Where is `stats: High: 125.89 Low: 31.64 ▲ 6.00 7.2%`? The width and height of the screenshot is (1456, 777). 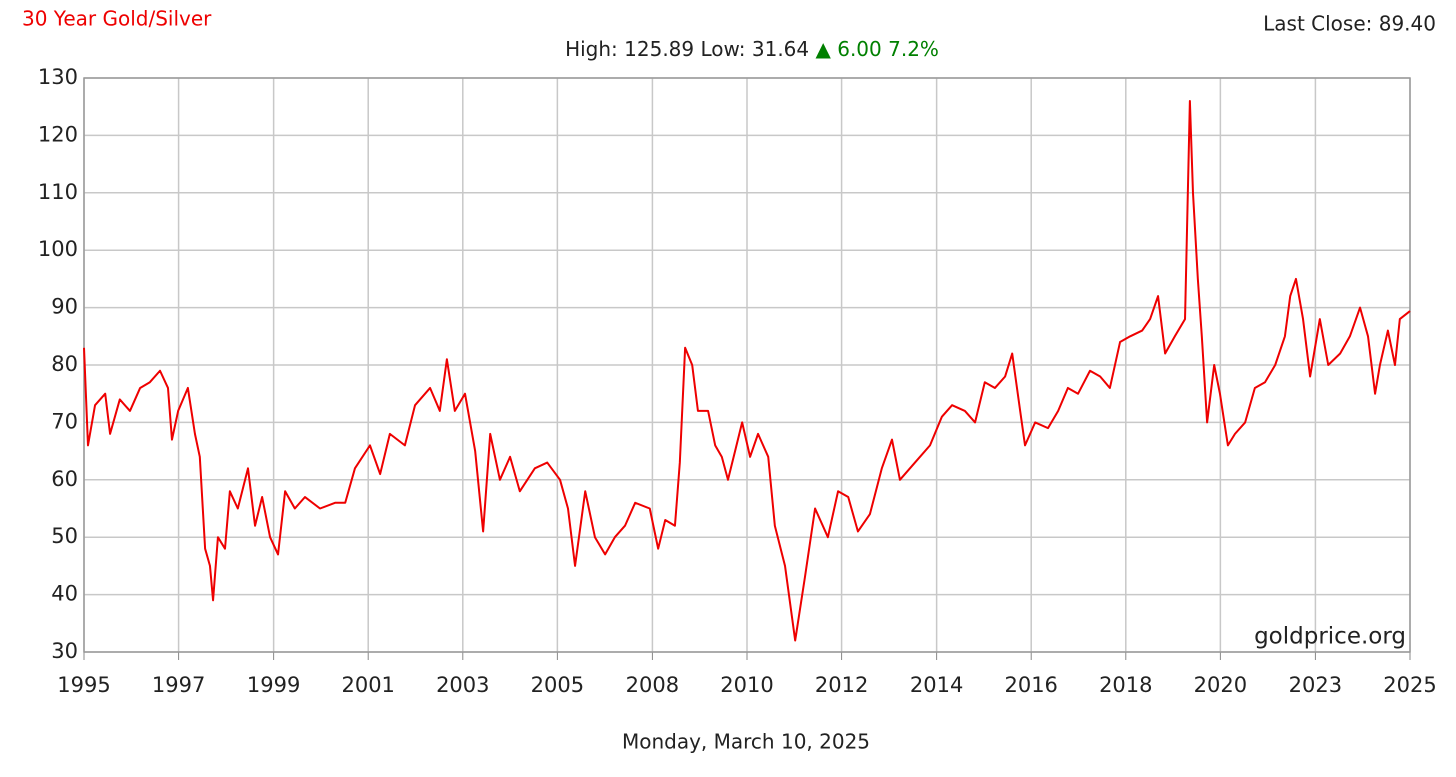 stats: High: 125.89 Low: 31.64 ▲ 6.00 7.2% is located at coordinates (752, 49).